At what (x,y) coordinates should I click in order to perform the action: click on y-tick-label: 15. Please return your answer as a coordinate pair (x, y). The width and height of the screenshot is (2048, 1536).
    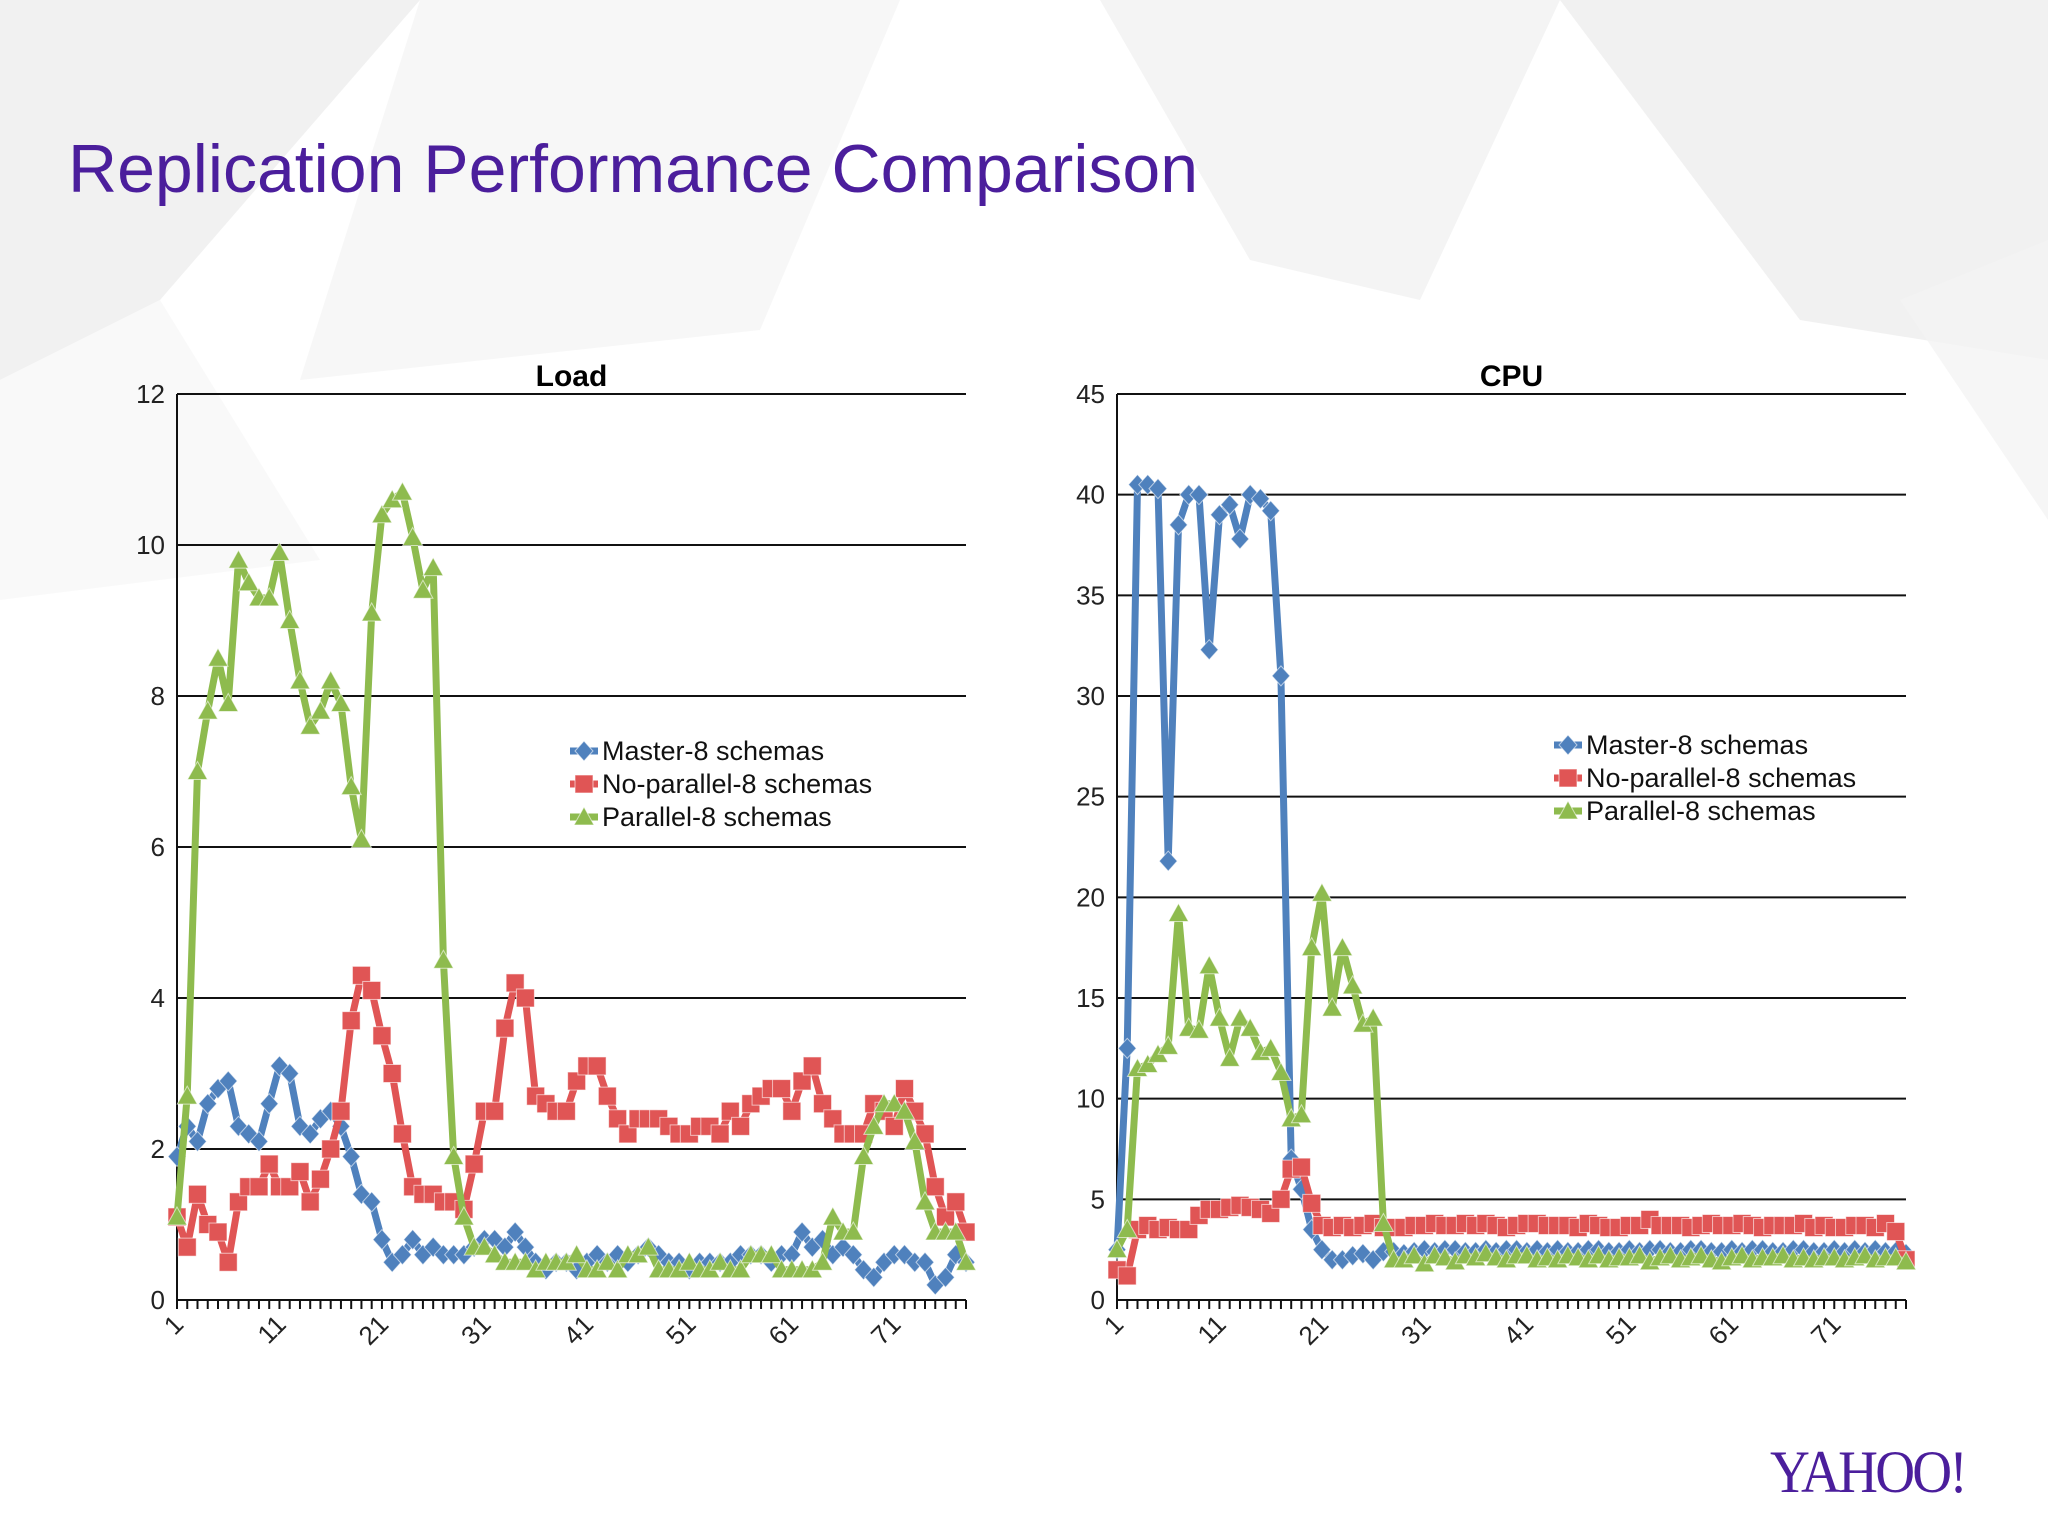
    Looking at the image, I should click on (1090, 998).